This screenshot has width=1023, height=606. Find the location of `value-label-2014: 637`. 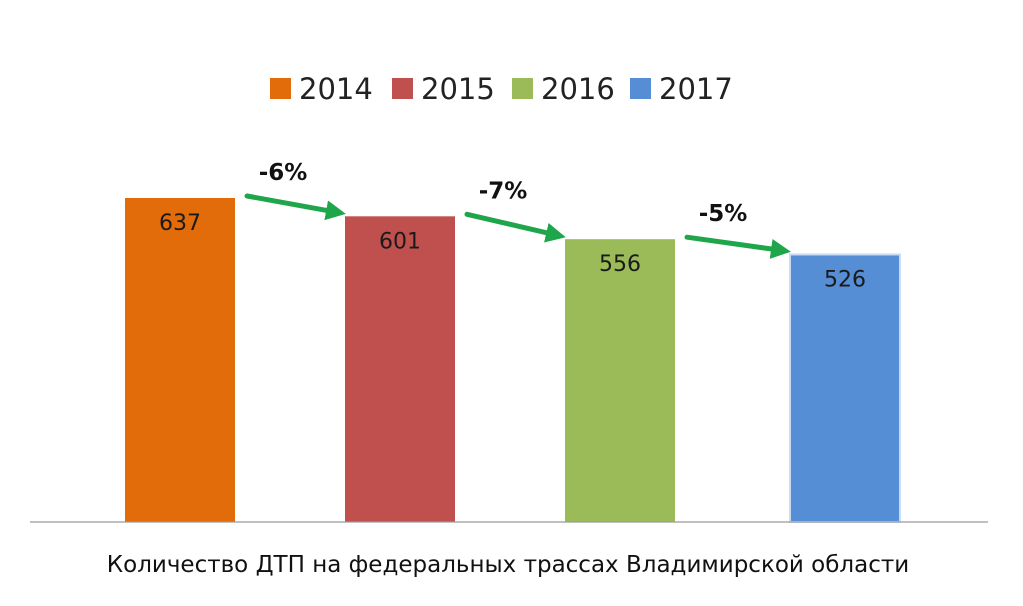

value-label-2014: 637 is located at coordinates (180, 223).